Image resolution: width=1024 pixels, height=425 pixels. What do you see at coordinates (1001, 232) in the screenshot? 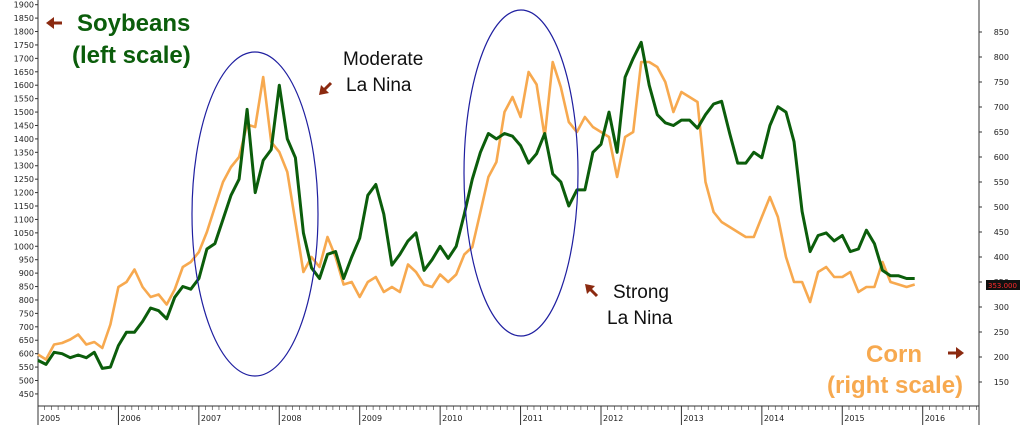
I see `right-tick-label: 450` at bounding box center [1001, 232].